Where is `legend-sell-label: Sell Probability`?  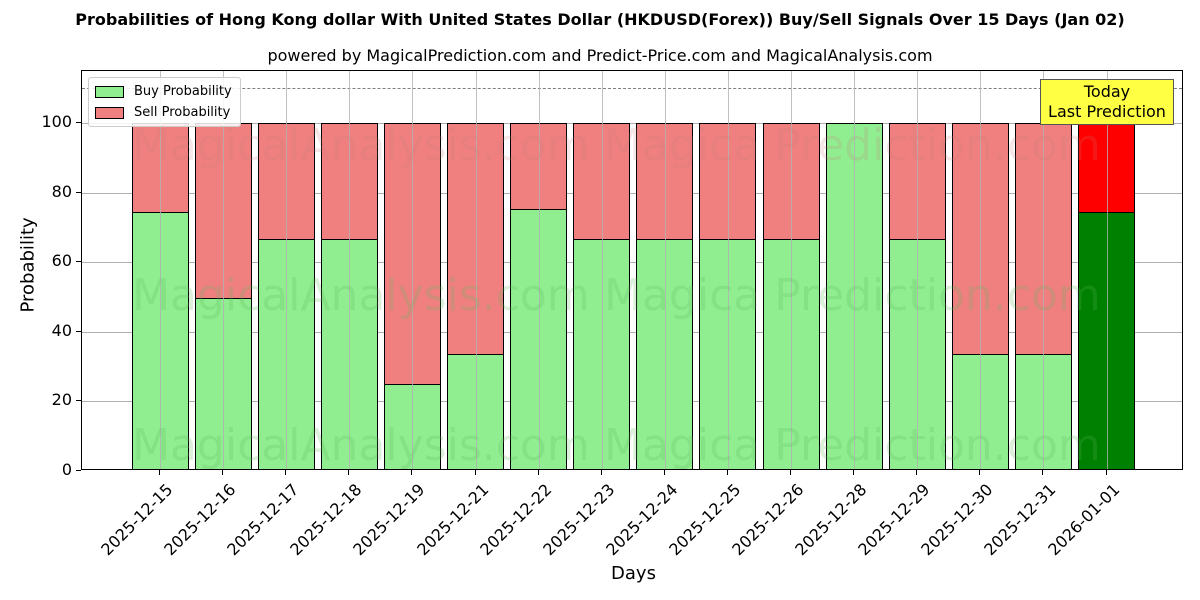 legend-sell-label: Sell Probability is located at coordinates (182, 112).